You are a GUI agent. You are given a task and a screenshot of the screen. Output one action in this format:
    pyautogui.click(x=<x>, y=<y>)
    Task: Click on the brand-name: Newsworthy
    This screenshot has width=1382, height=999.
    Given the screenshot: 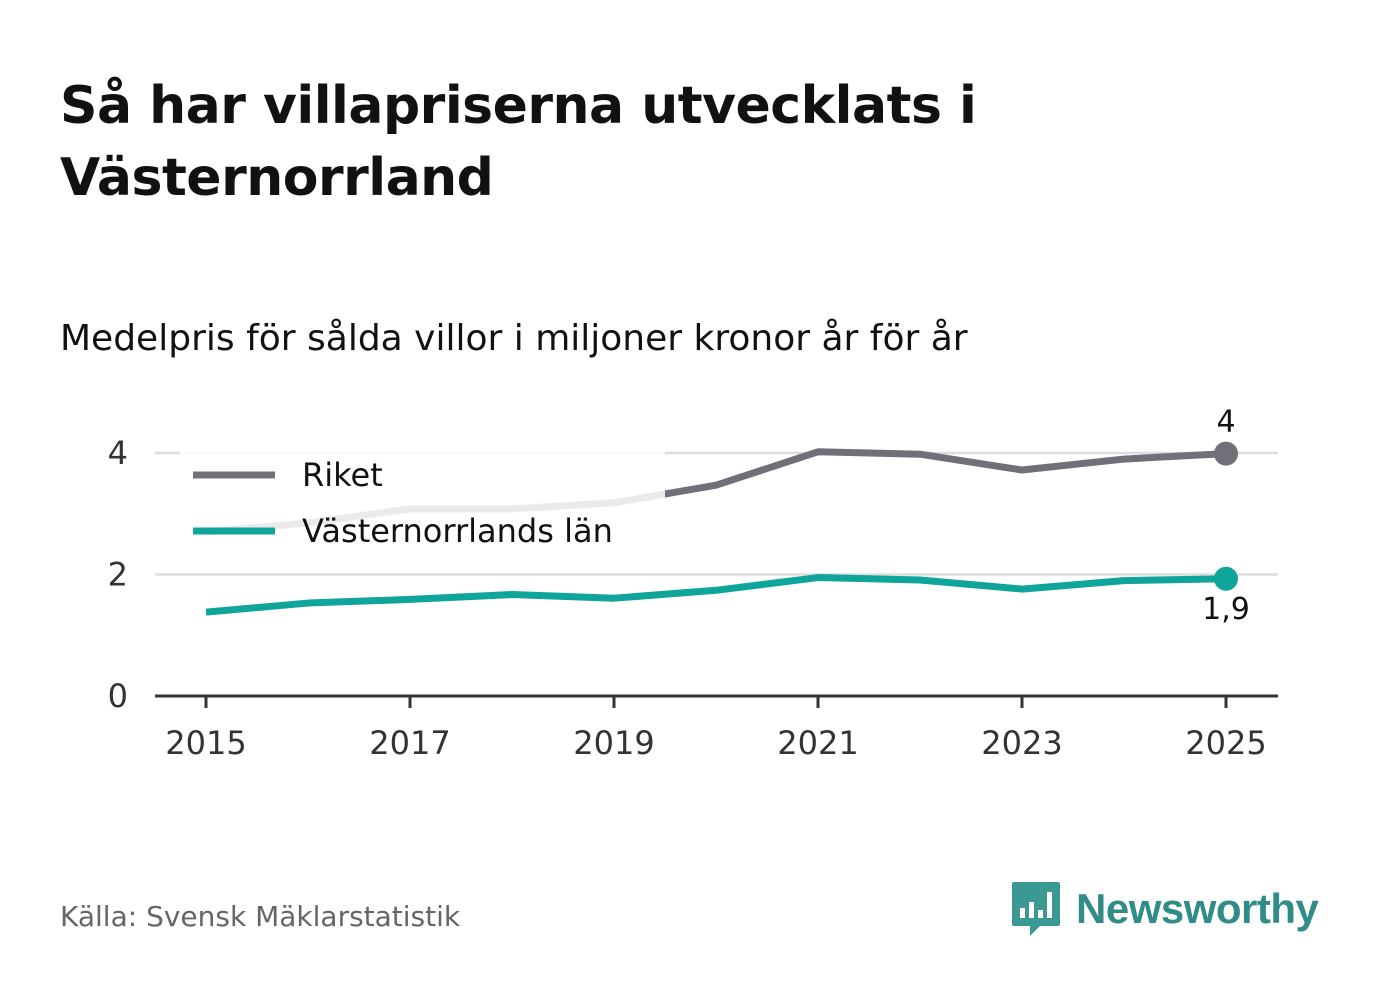 What is the action you would take?
    pyautogui.click(x=1197, y=908)
    